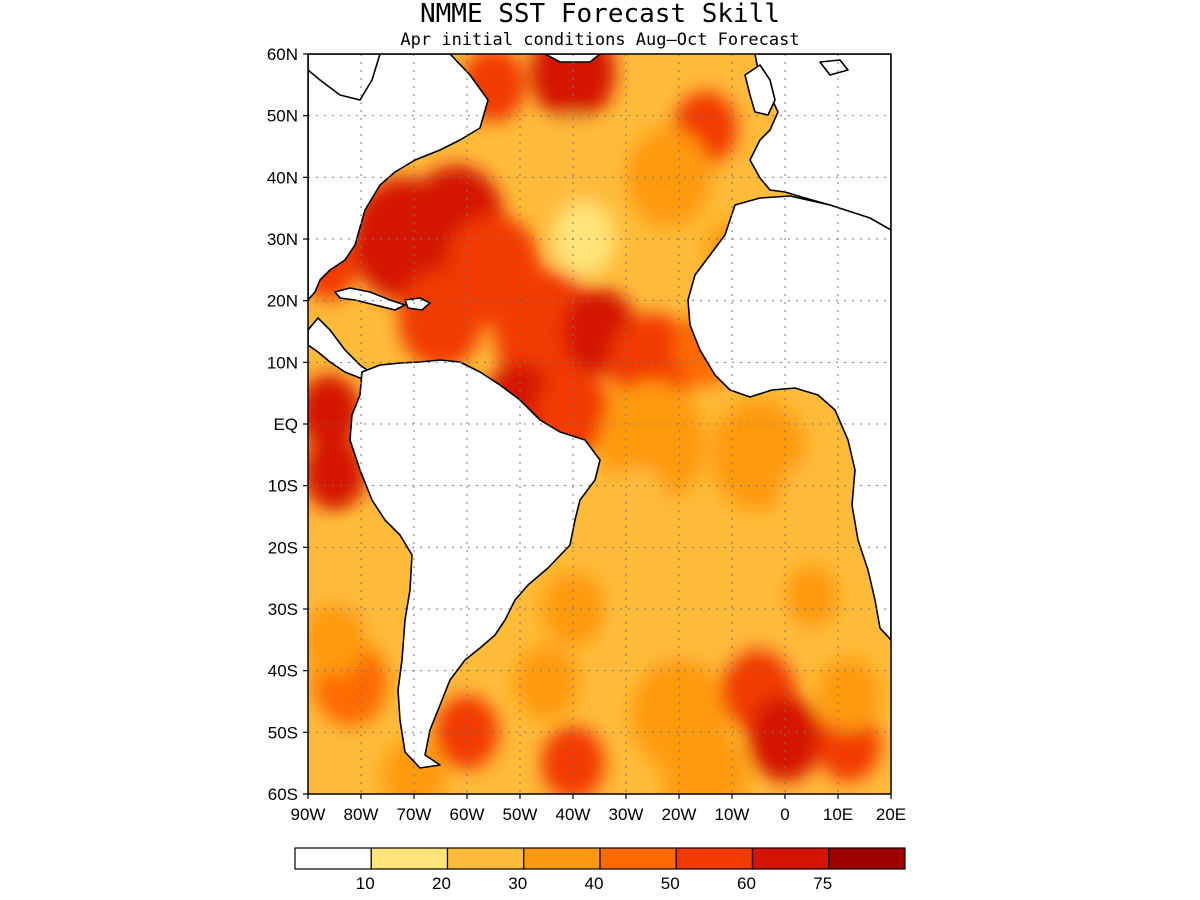 This screenshot has width=1200, height=900. Describe the element at coordinates (732, 814) in the screenshot. I see `lon-tick-label: 10W` at that location.